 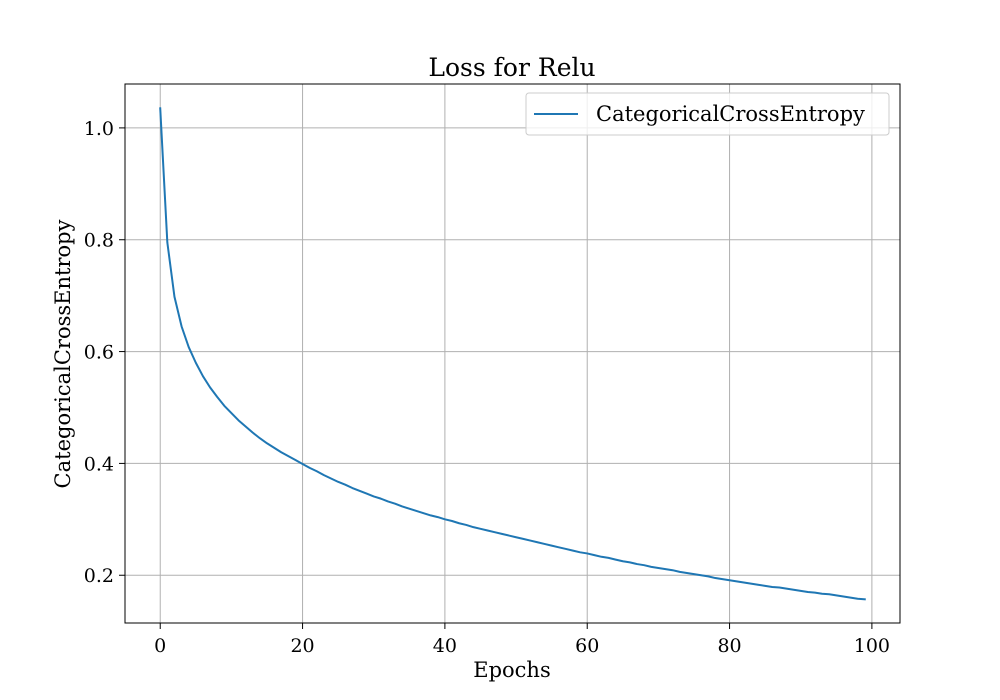 What do you see at coordinates (511, 670) in the screenshot?
I see `x-axis-label: Epochs` at bounding box center [511, 670].